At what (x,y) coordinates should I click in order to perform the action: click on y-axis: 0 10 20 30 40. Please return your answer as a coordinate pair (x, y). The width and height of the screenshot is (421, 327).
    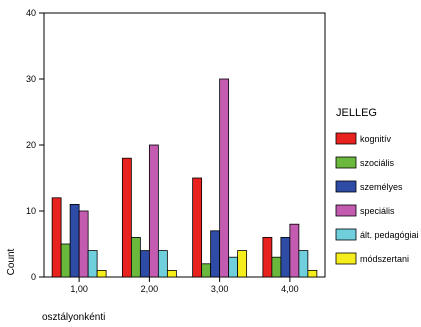
    Looking at the image, I should click on (35, 145).